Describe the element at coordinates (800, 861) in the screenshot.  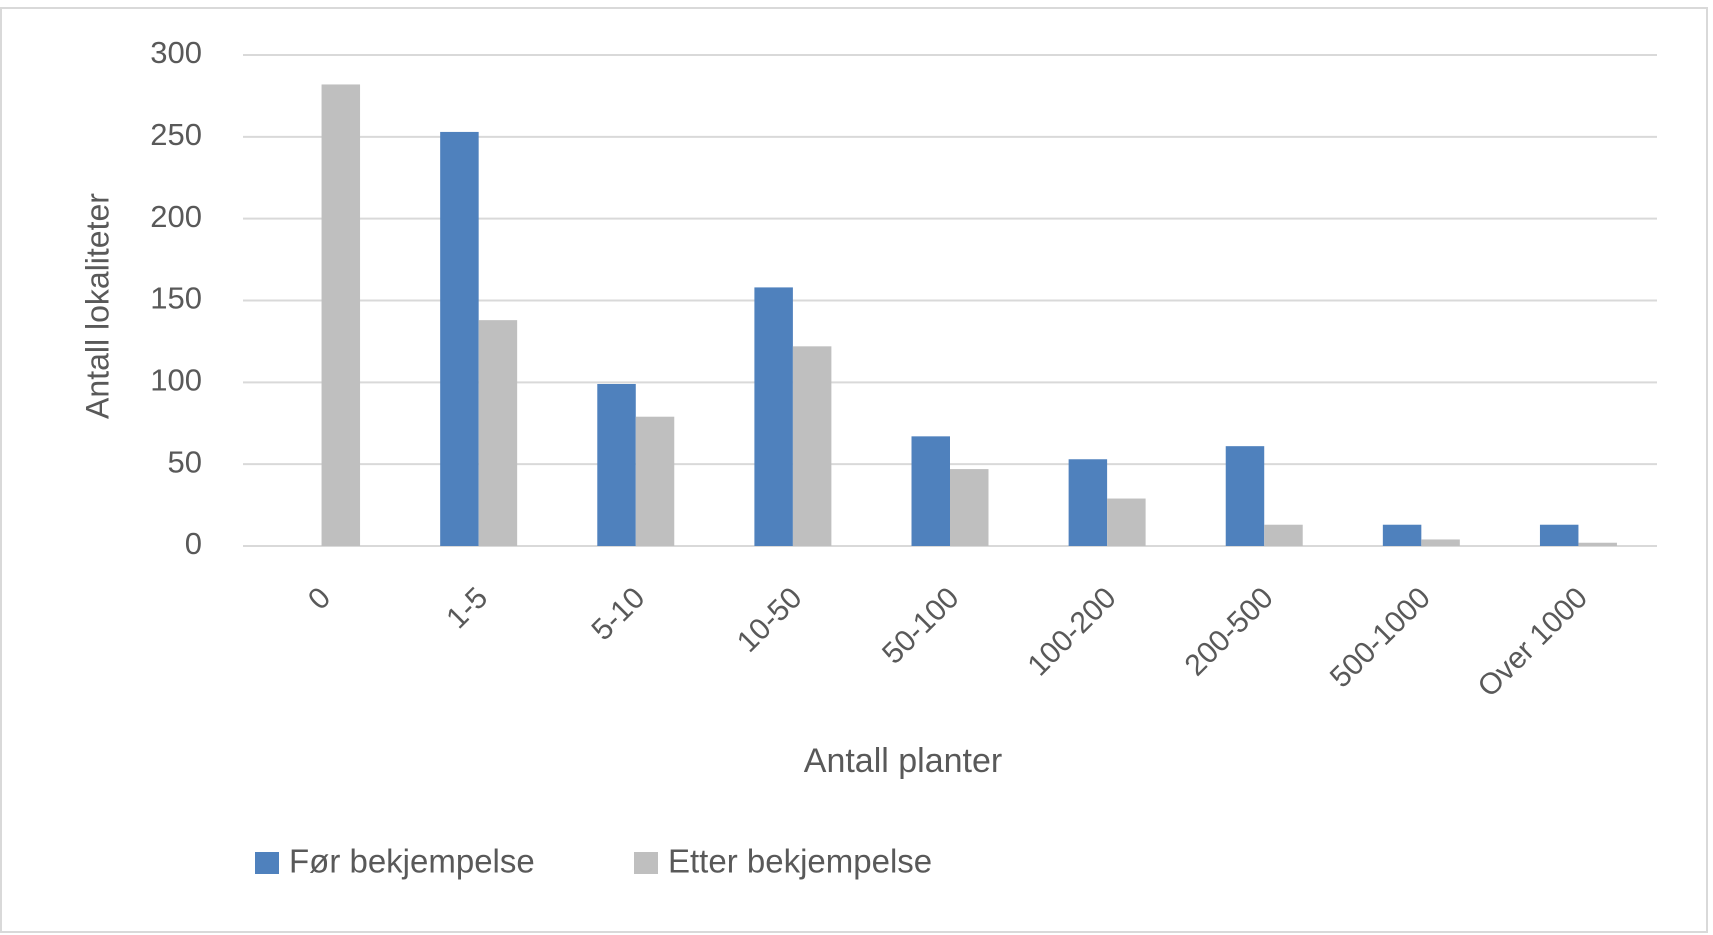
I see `legend-label: Etter bekjempelse` at that location.